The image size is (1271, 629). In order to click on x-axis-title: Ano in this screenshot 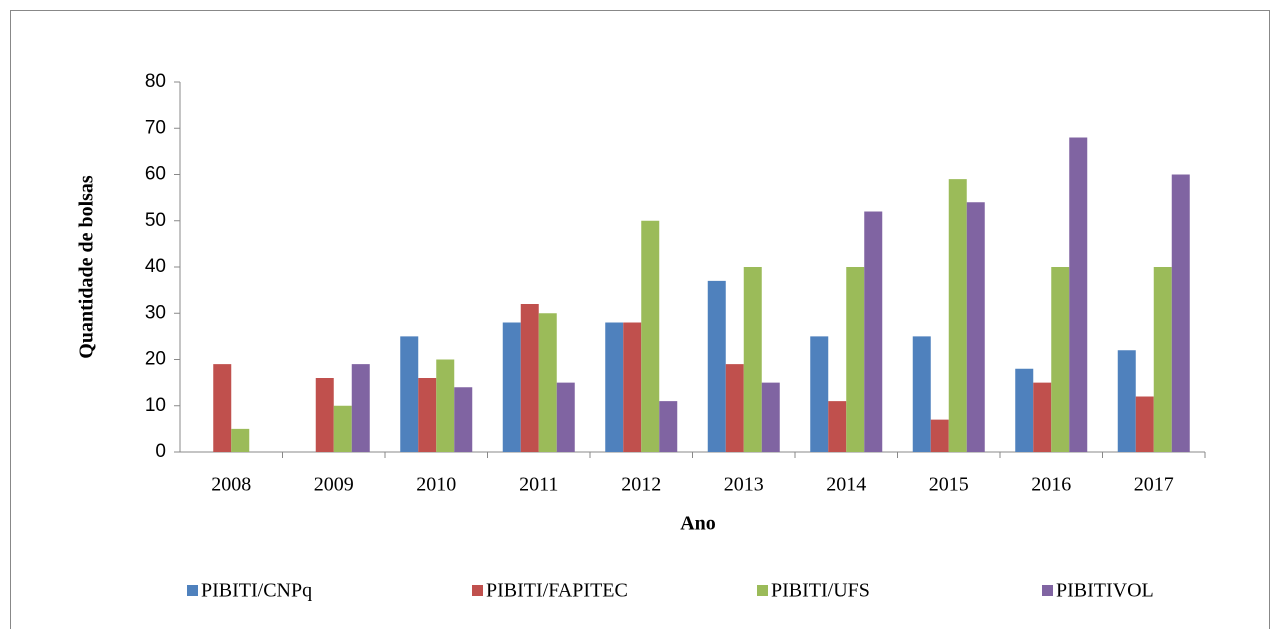, I will do `click(698, 524)`.